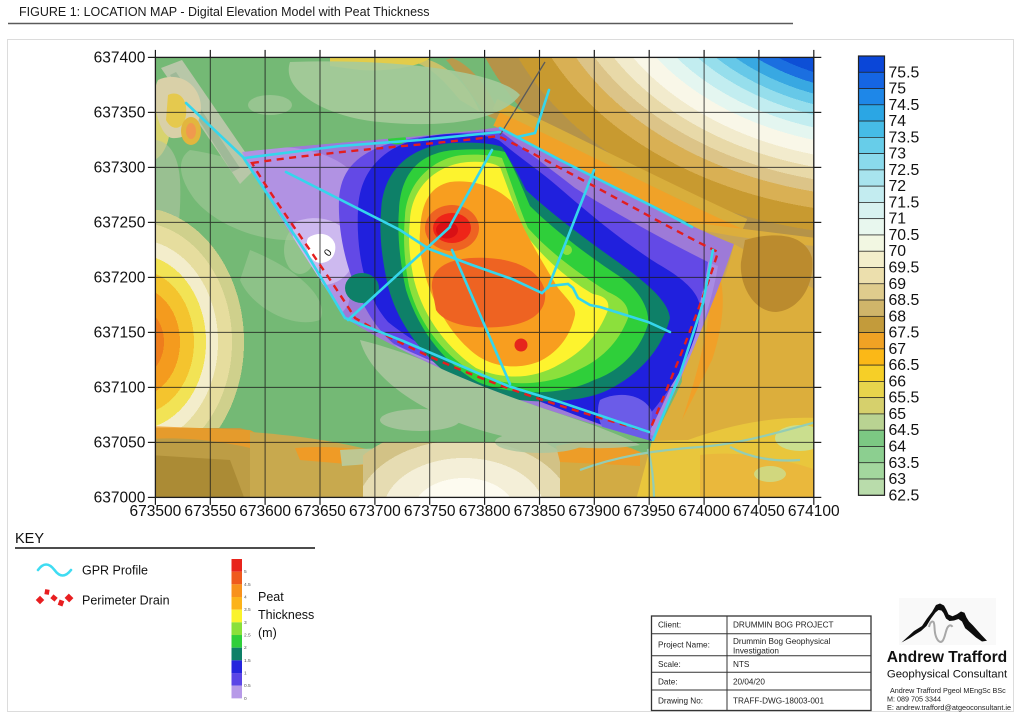 The height and width of the screenshot is (720, 1023). What do you see at coordinates (904, 170) in the screenshot?
I see `svg-text: 72.5` at bounding box center [904, 170].